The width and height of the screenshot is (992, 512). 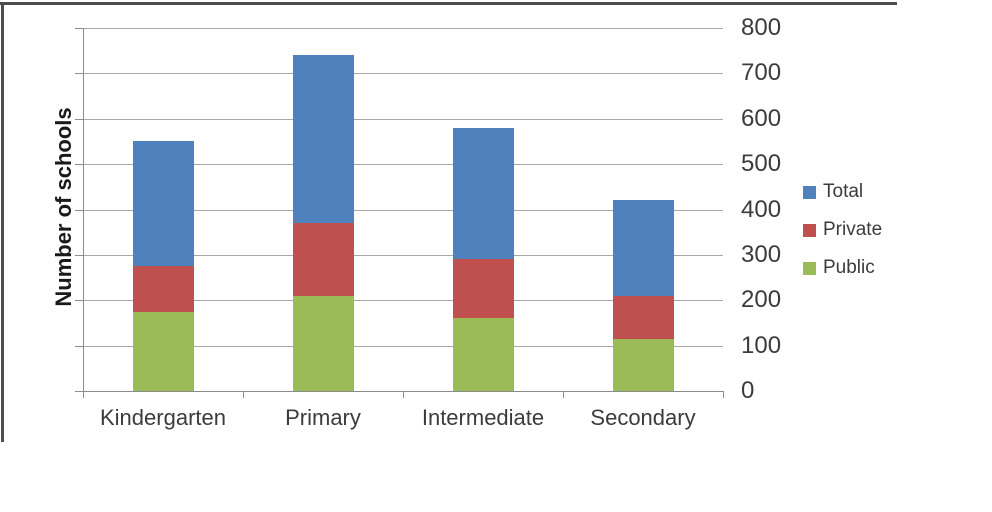 What do you see at coordinates (483, 289) in the screenshot?
I see `bar-intermediate-private` at bounding box center [483, 289].